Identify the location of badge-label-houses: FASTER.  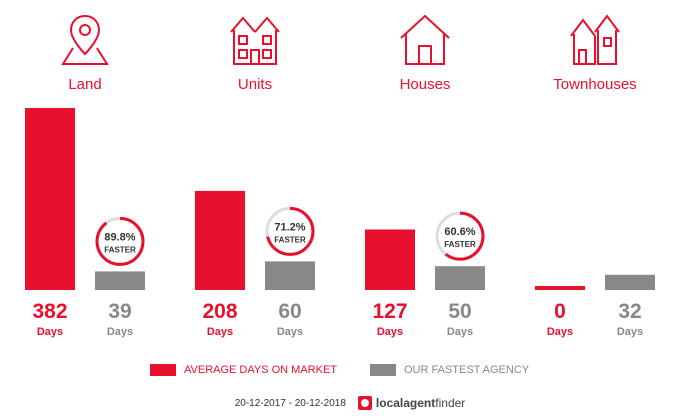
(460, 244).